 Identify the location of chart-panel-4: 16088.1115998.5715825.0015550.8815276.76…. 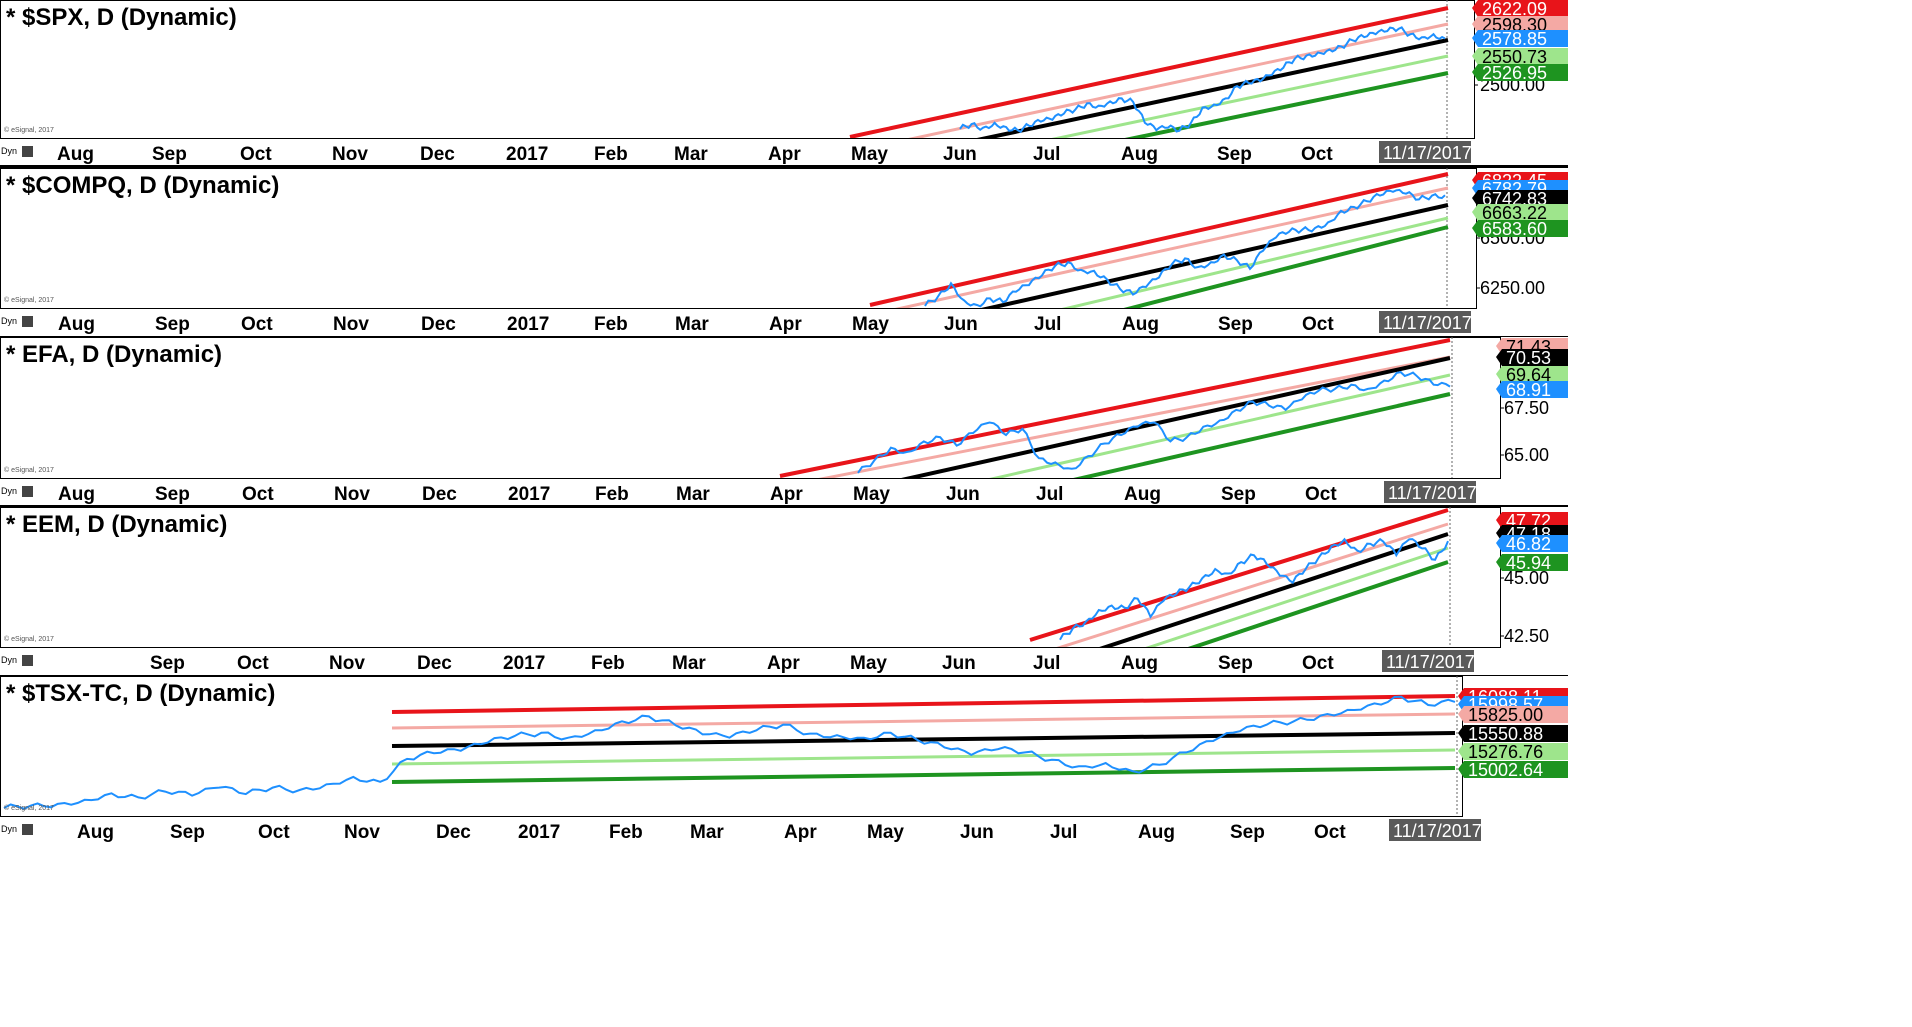
(784, 759).